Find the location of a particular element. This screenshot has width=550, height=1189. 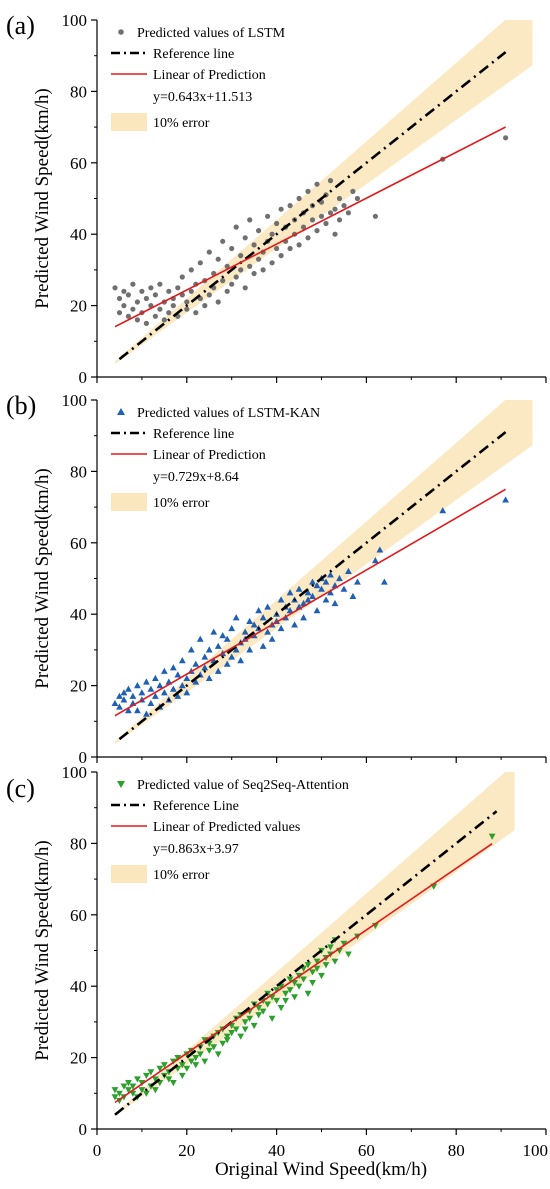

y-axis-title: Predicted Wind Speed(km/h) is located at coordinates (42, 198).